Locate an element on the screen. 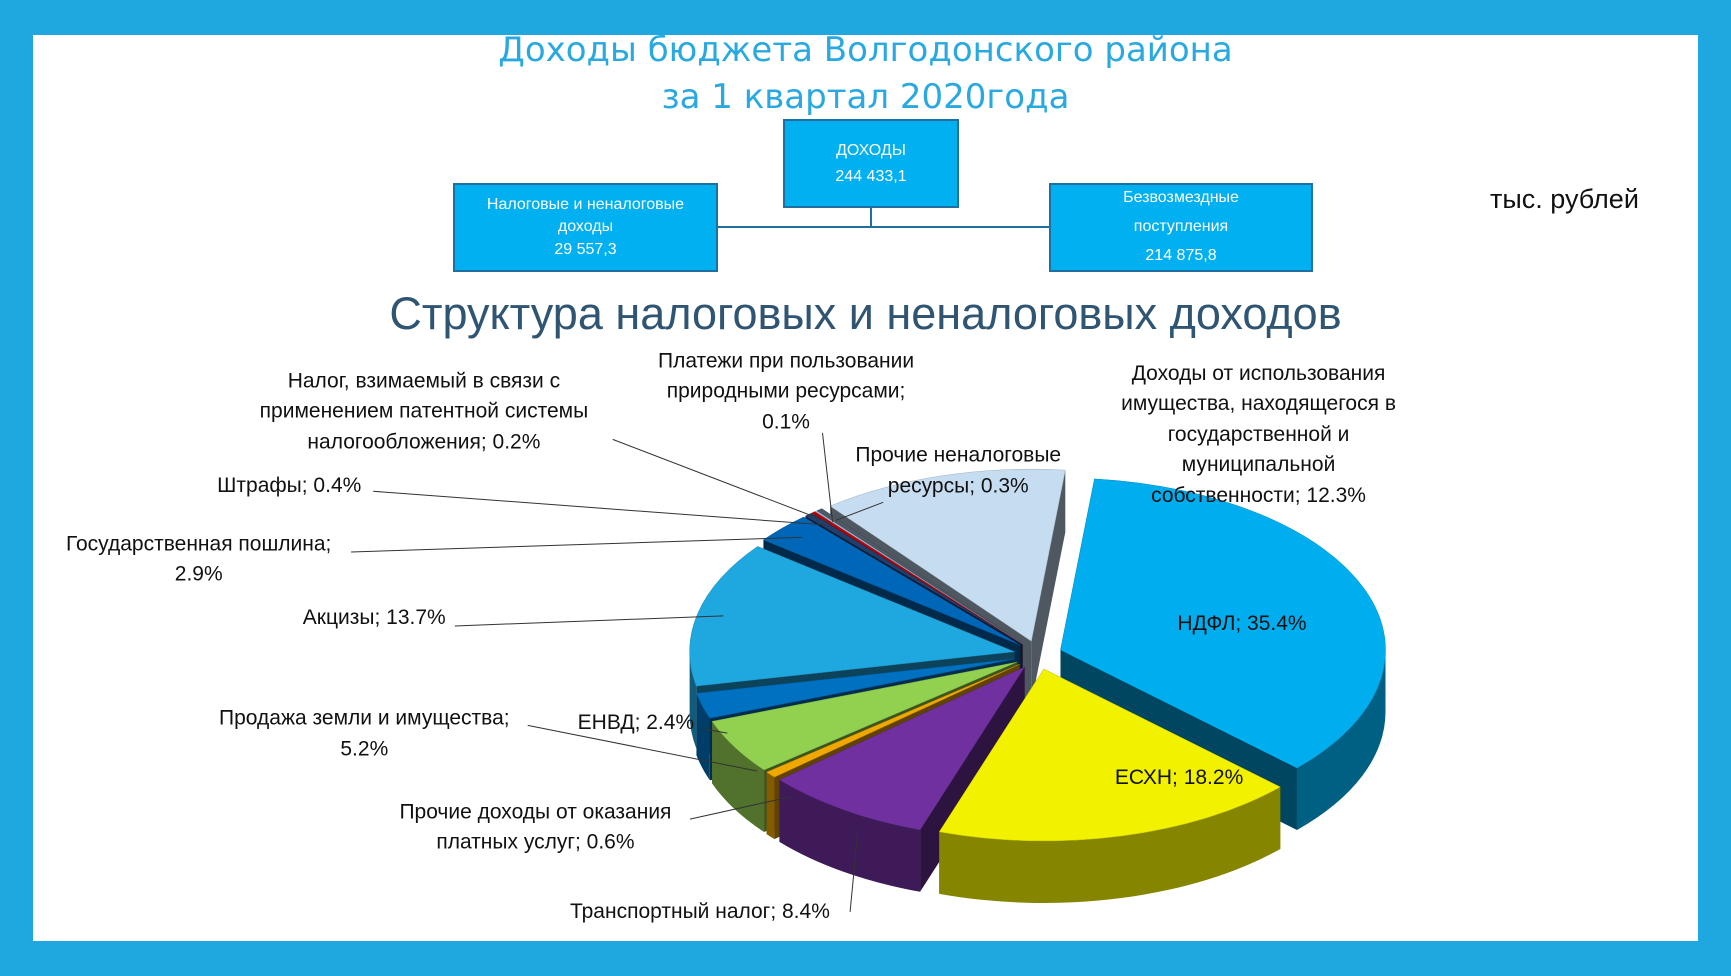 This screenshot has width=1731, height=976. box-grant: Безвозмездные поступления 214 875,8 is located at coordinates (1181, 227).